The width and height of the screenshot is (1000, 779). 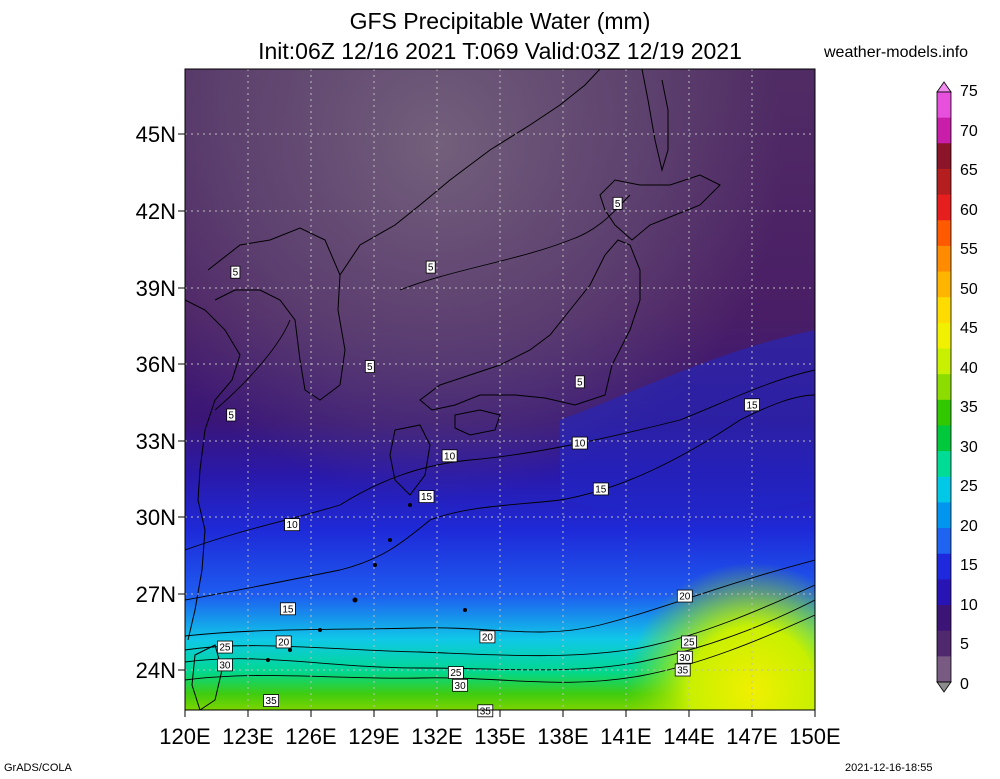 What do you see at coordinates (625, 736) in the screenshot?
I see `lon-label: 141E` at bounding box center [625, 736].